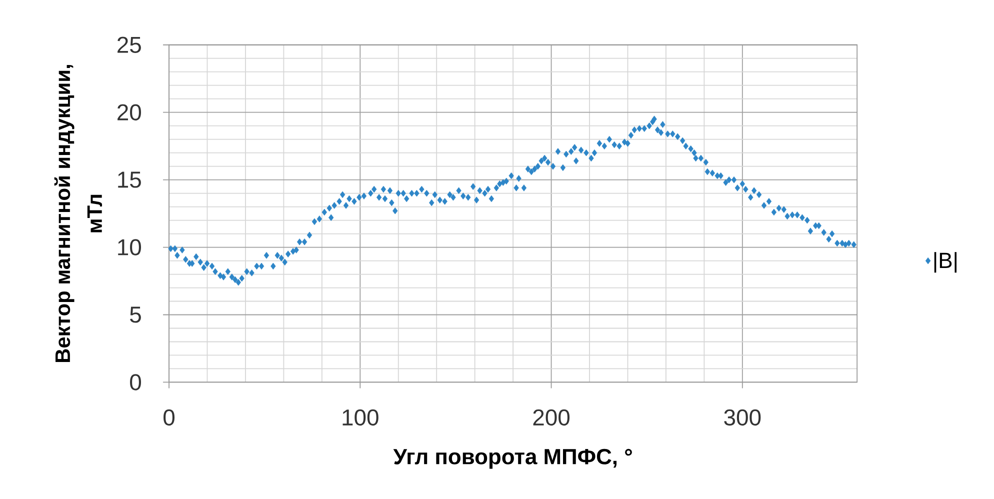  Describe the element at coordinates (742, 418) in the screenshot. I see `x-tick-label: 300` at that location.